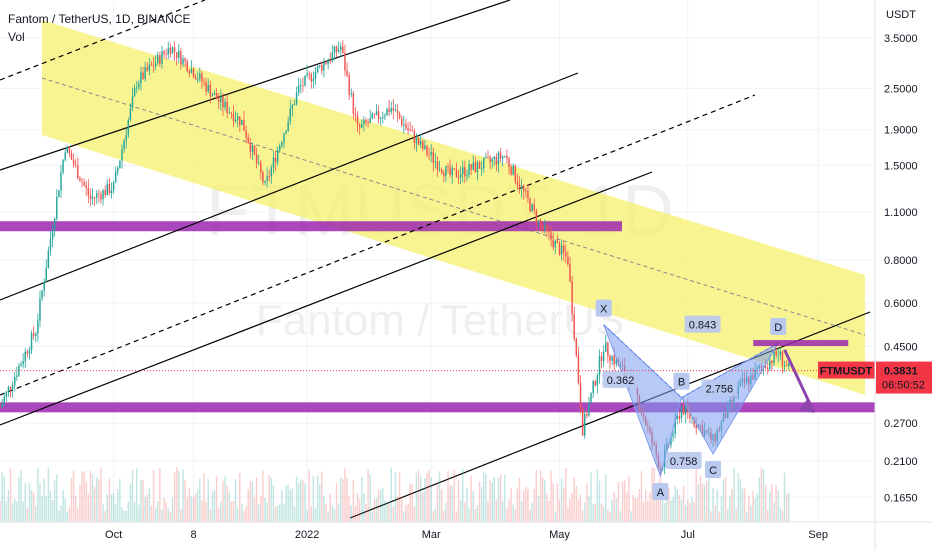 This screenshot has height=550, width=932. Describe the element at coordinates (437, 407) in the screenshot. I see `support-resistance-zone` at that location.